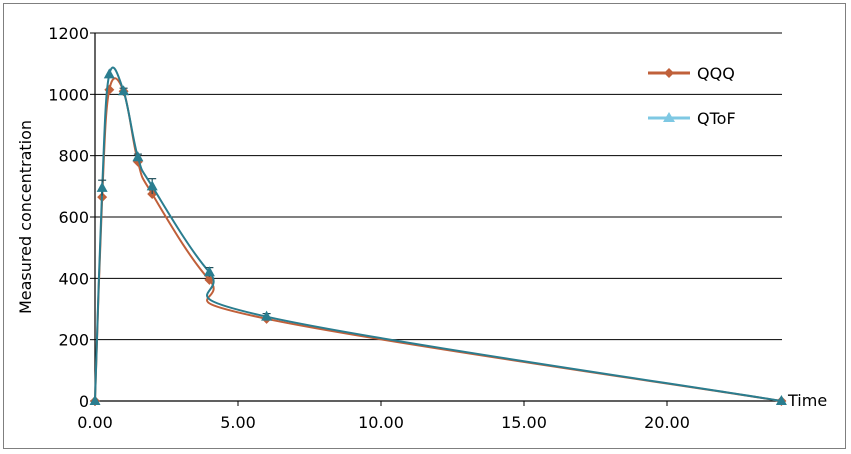 This screenshot has height=454, width=851. I want to click on legend-label-qqq: QQQ, so click(716, 73).